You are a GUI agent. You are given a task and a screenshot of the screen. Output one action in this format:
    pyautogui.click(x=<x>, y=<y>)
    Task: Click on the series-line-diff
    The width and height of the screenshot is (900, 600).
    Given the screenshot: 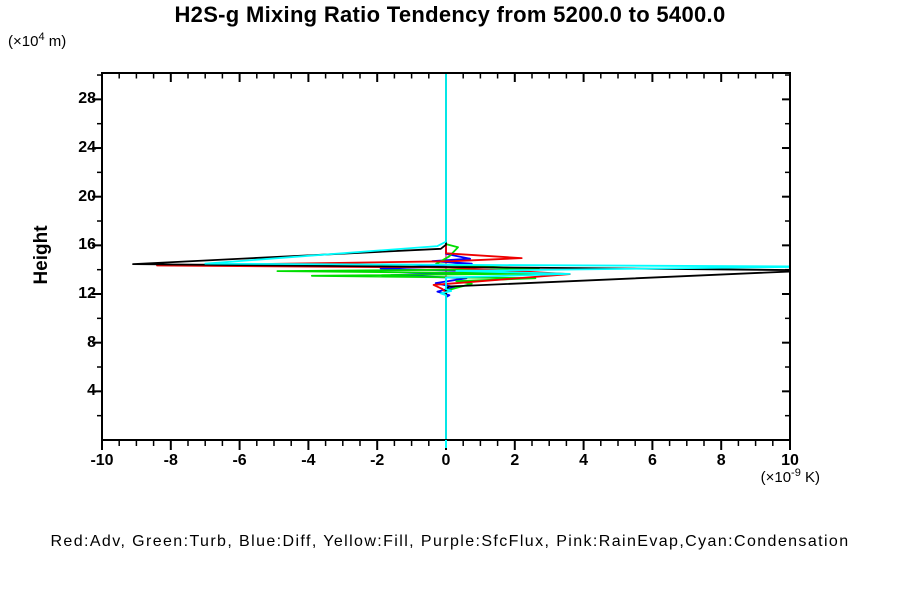 What is the action you would take?
    pyautogui.click(x=436, y=256)
    